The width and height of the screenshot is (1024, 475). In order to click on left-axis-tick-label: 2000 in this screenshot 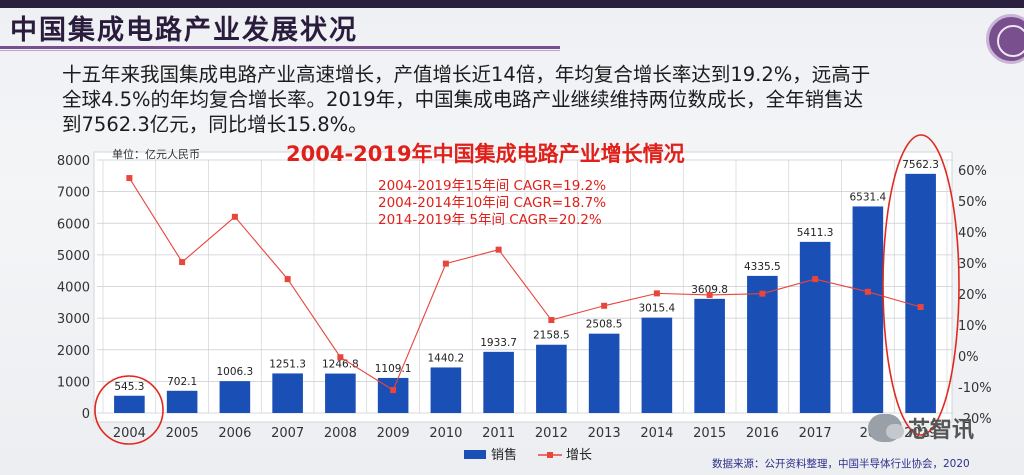, I will do `click(73, 351)`.